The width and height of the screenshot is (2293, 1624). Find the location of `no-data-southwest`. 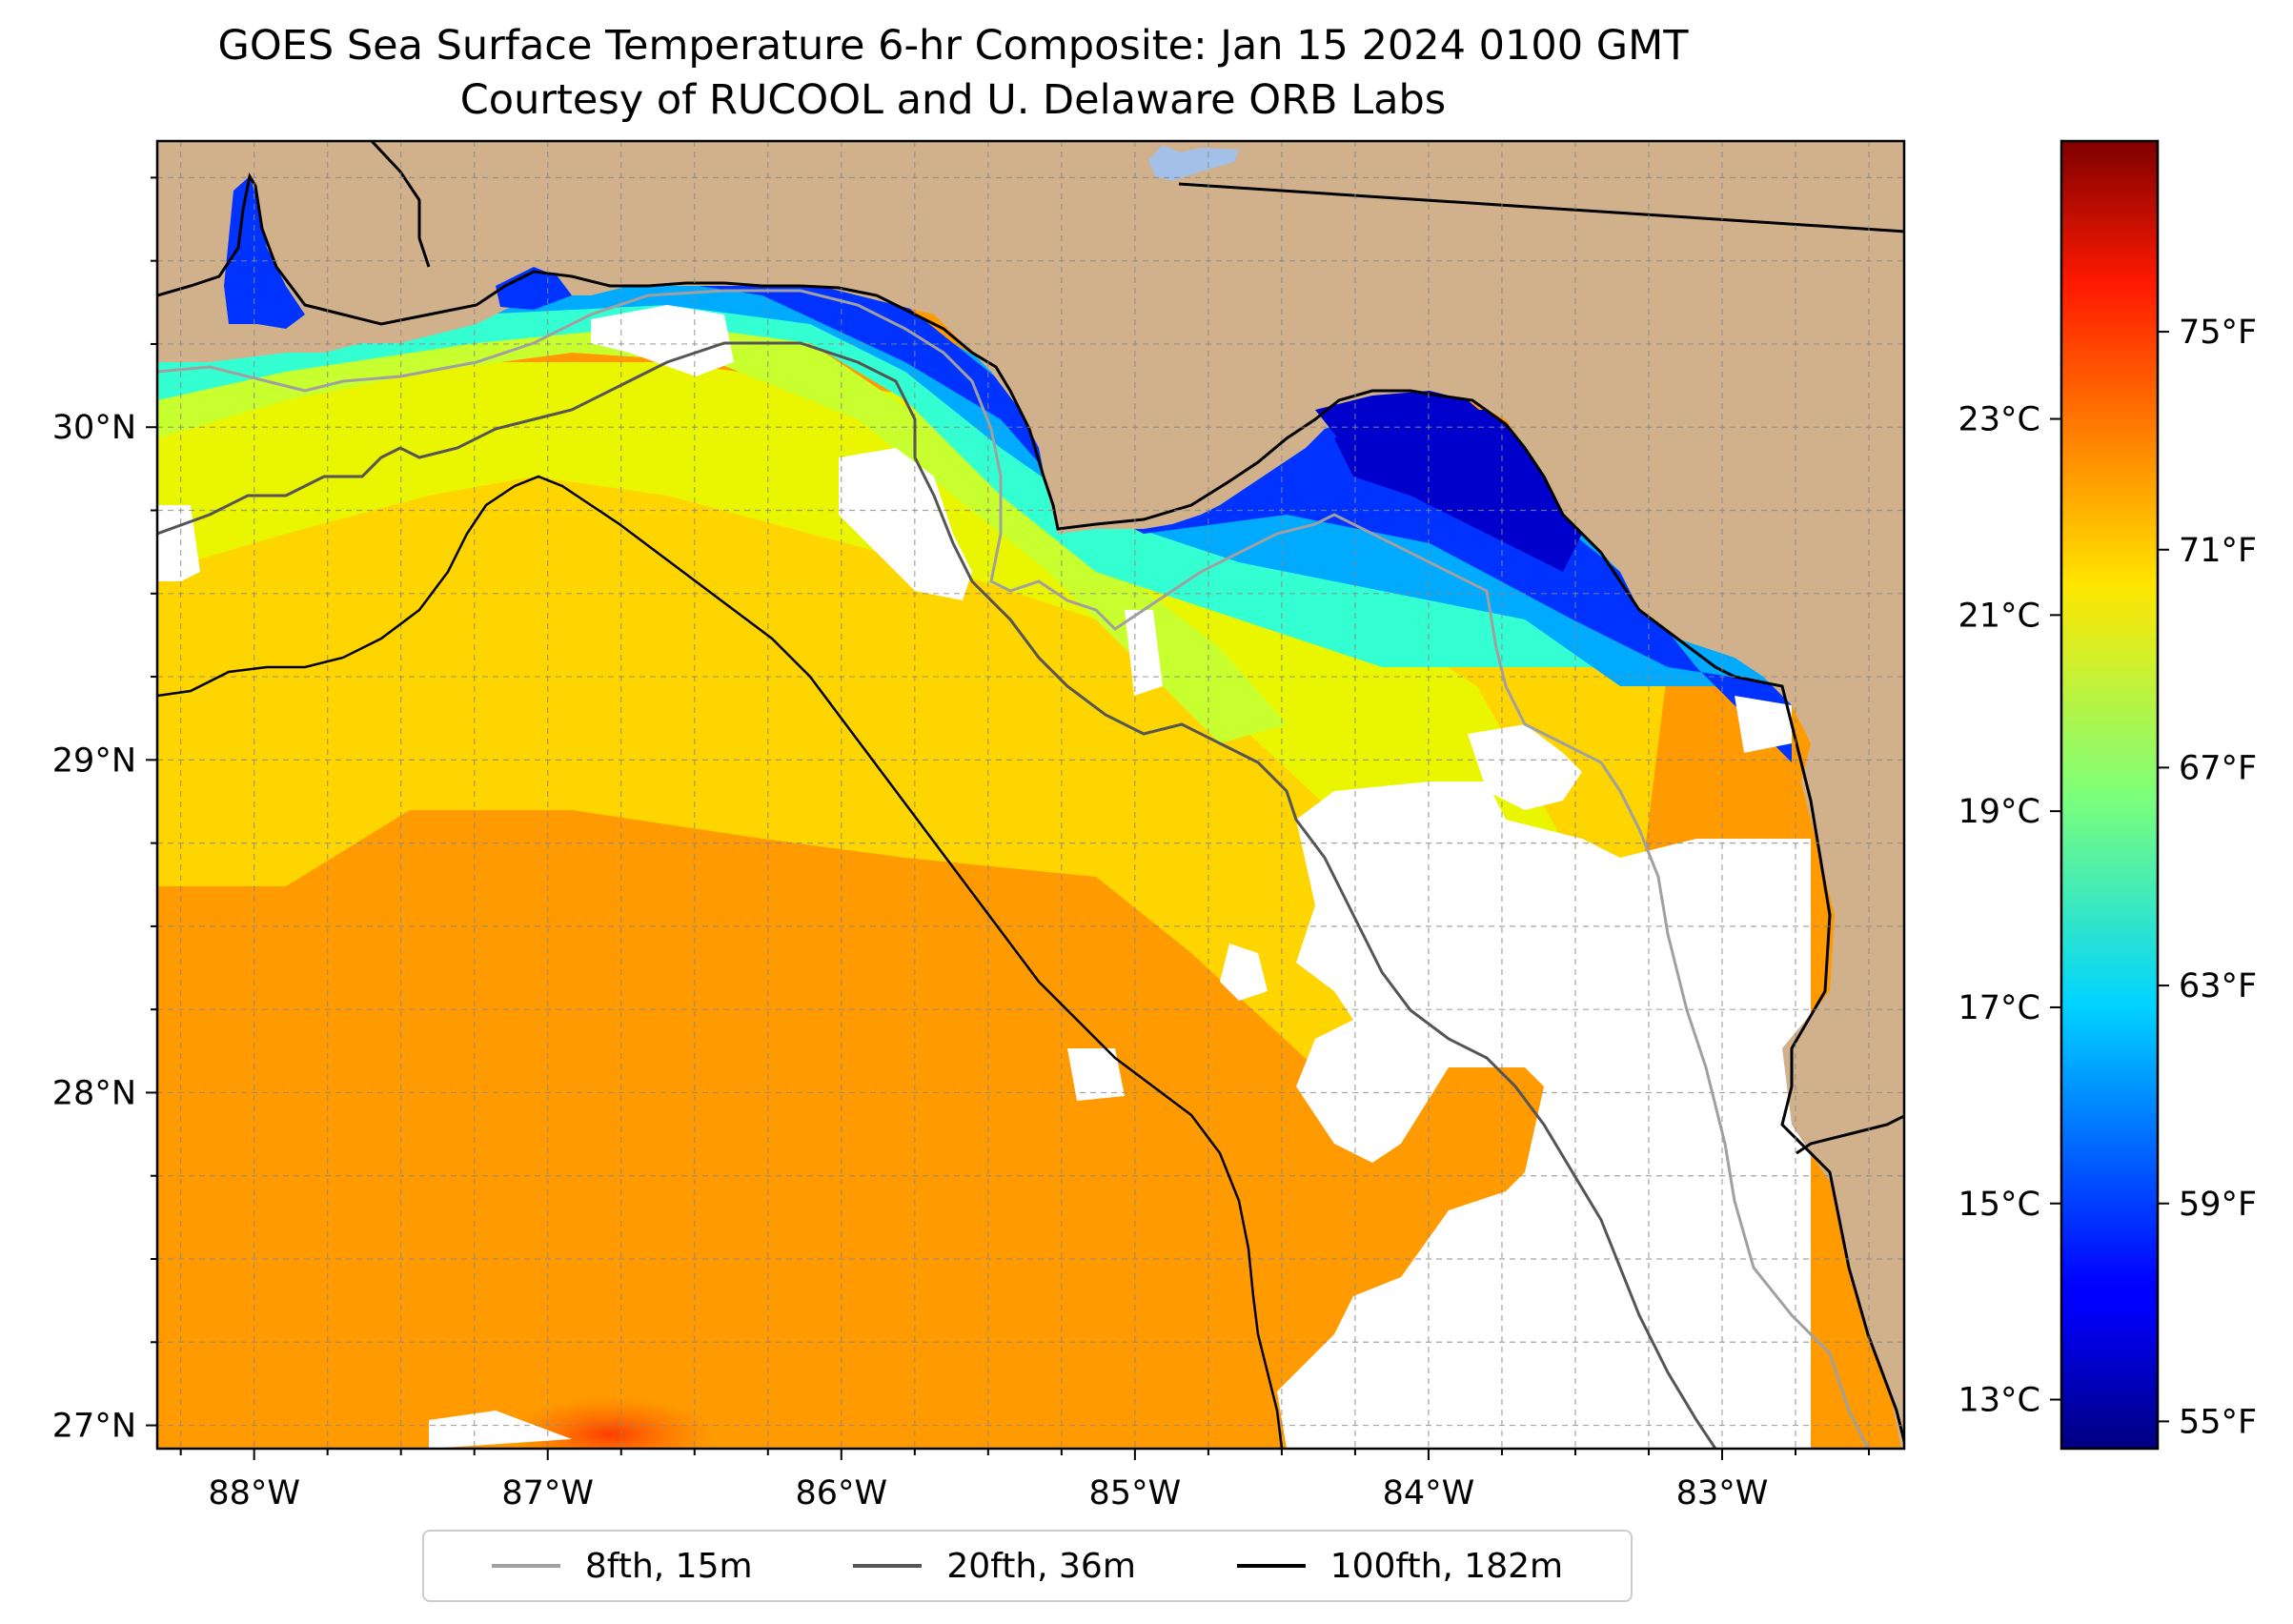

no-data-southwest is located at coordinates (501, 1430).